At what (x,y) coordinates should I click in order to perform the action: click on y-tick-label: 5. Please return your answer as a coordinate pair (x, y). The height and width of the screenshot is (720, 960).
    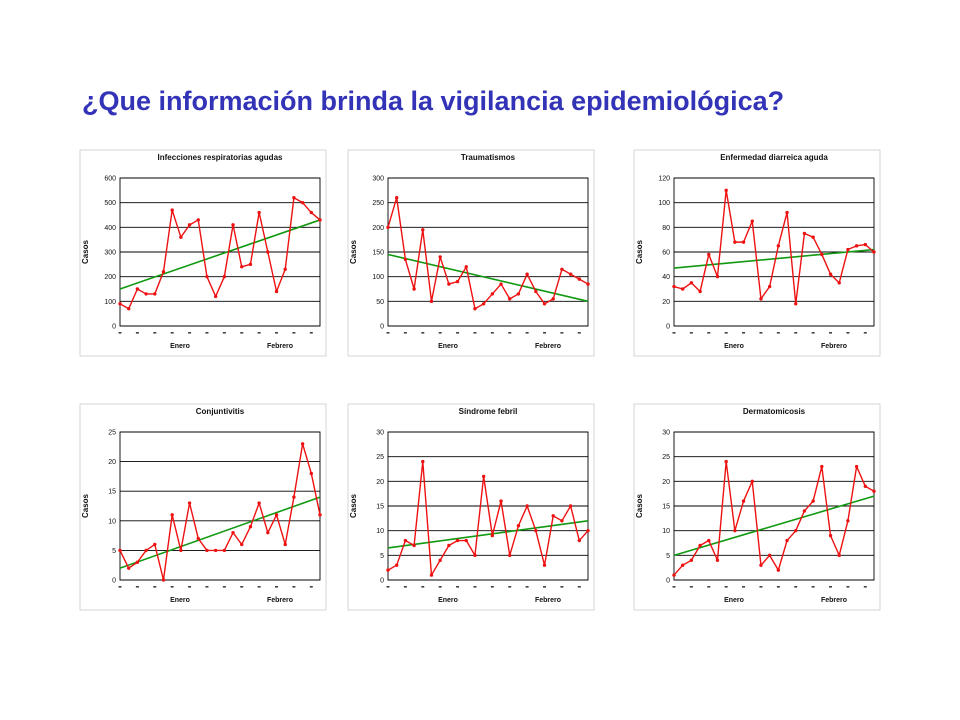
    Looking at the image, I should click on (668, 556).